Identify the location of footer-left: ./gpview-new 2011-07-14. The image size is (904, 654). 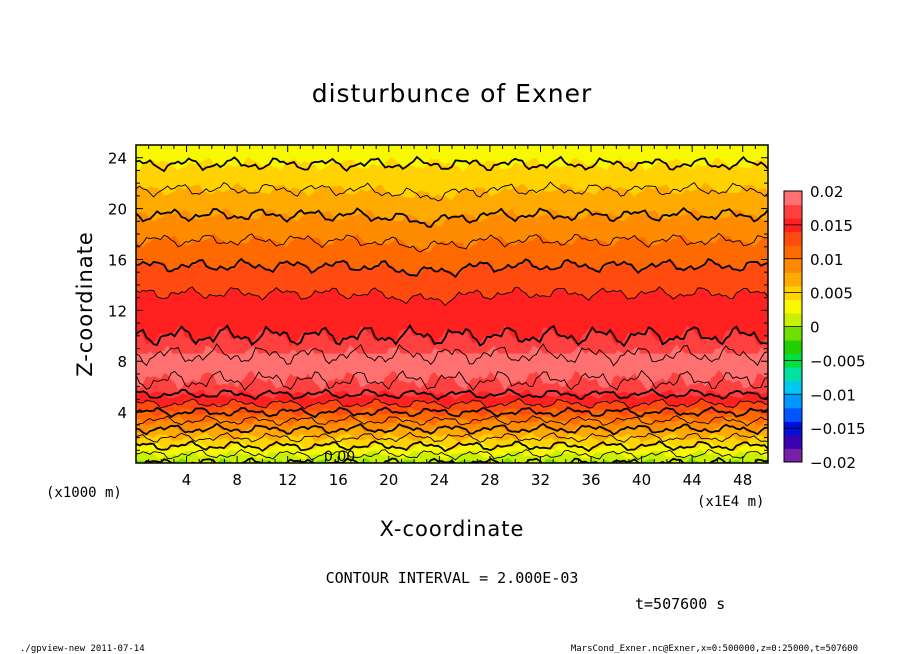
(82, 649).